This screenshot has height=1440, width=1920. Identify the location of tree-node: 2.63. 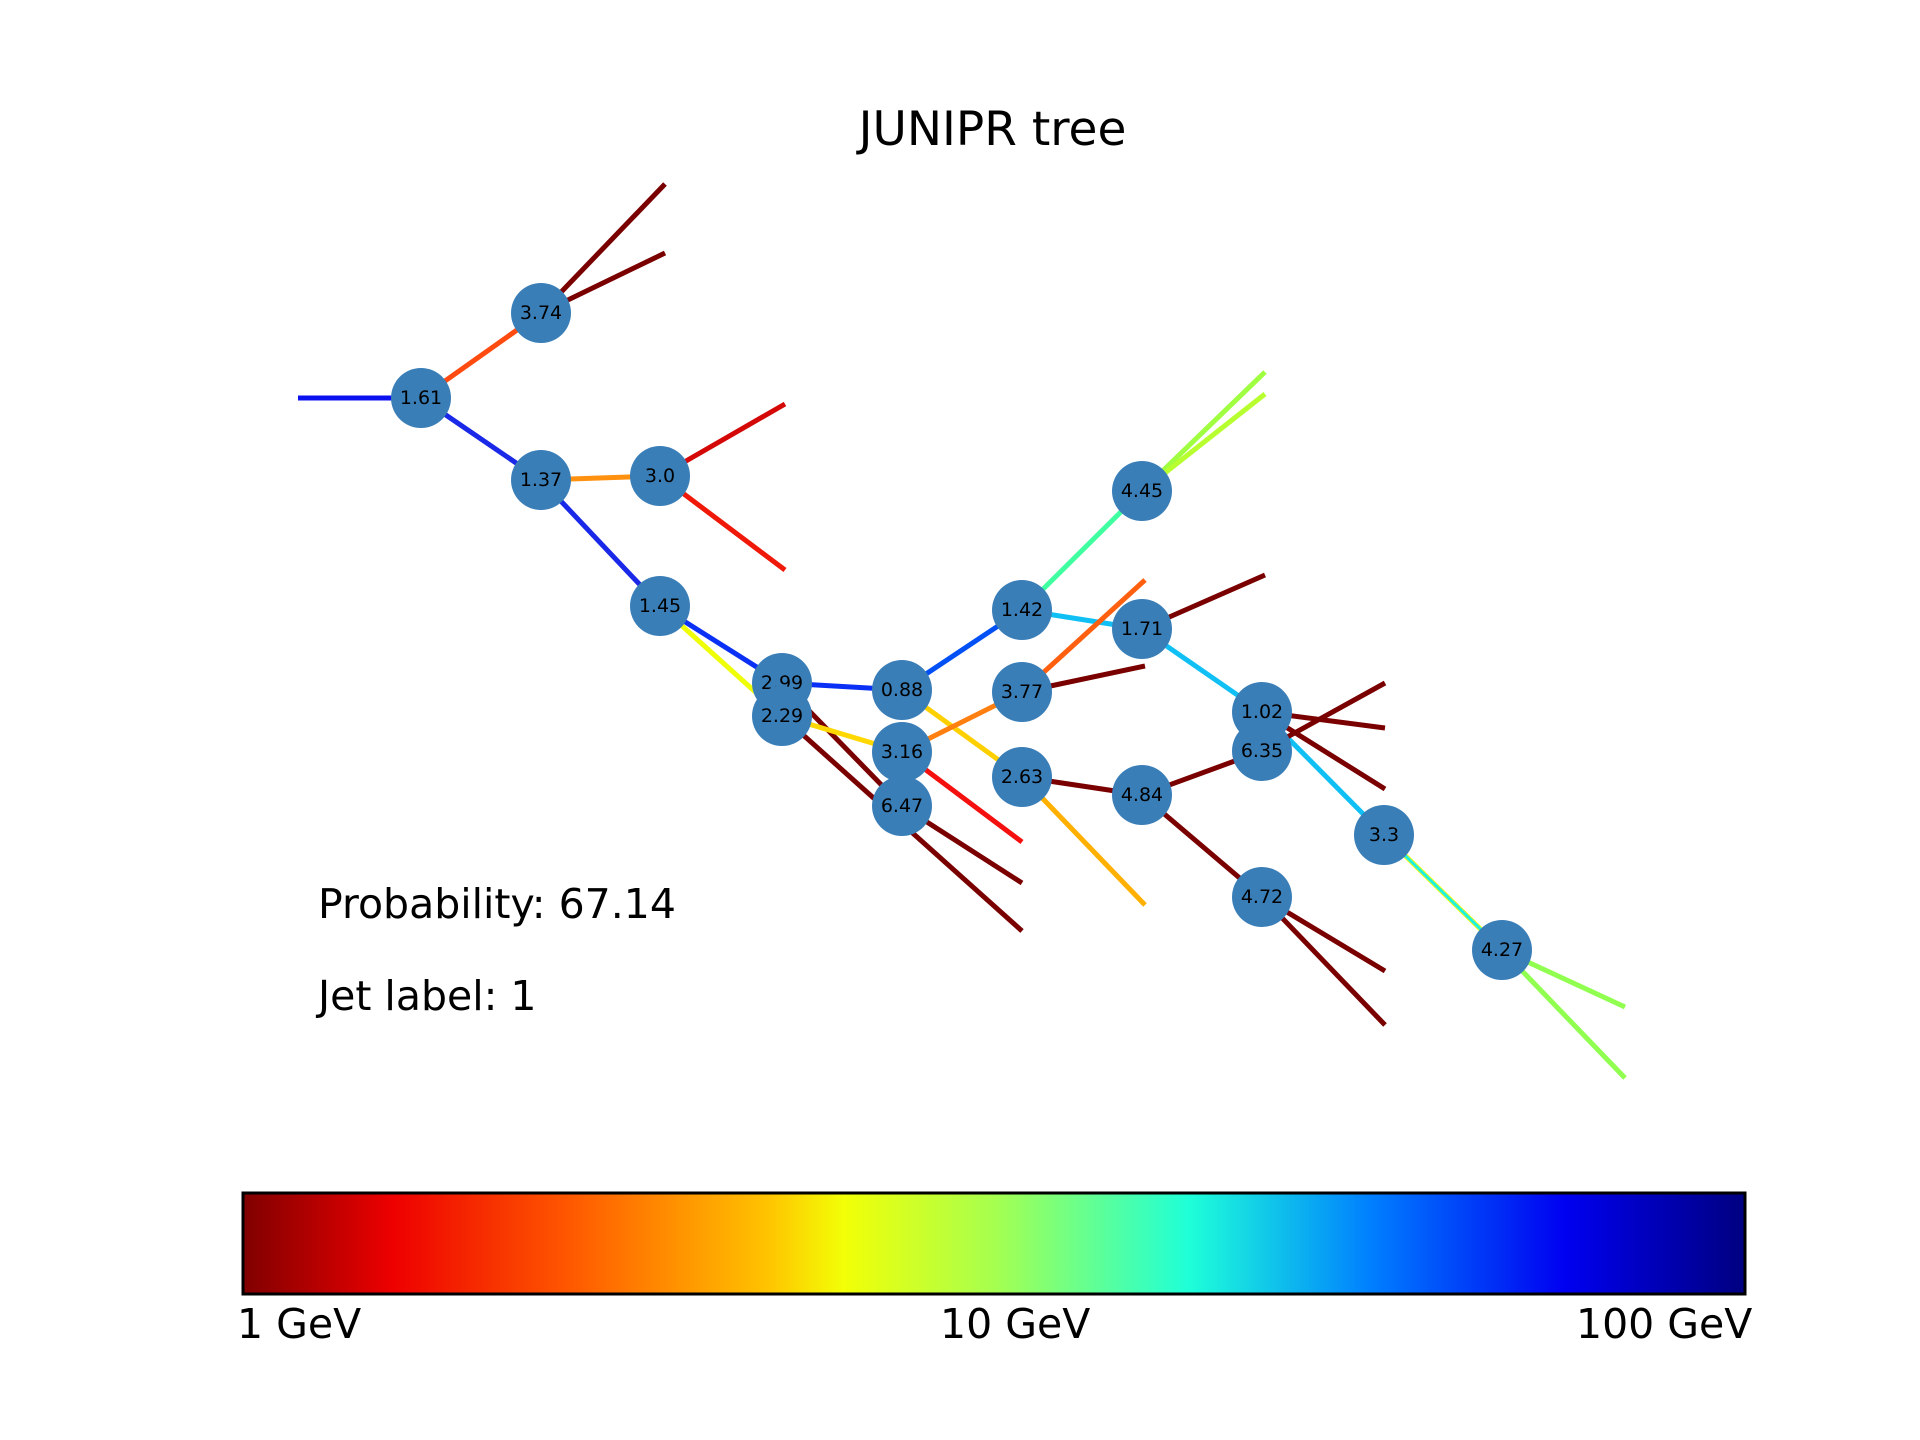
(1022, 777).